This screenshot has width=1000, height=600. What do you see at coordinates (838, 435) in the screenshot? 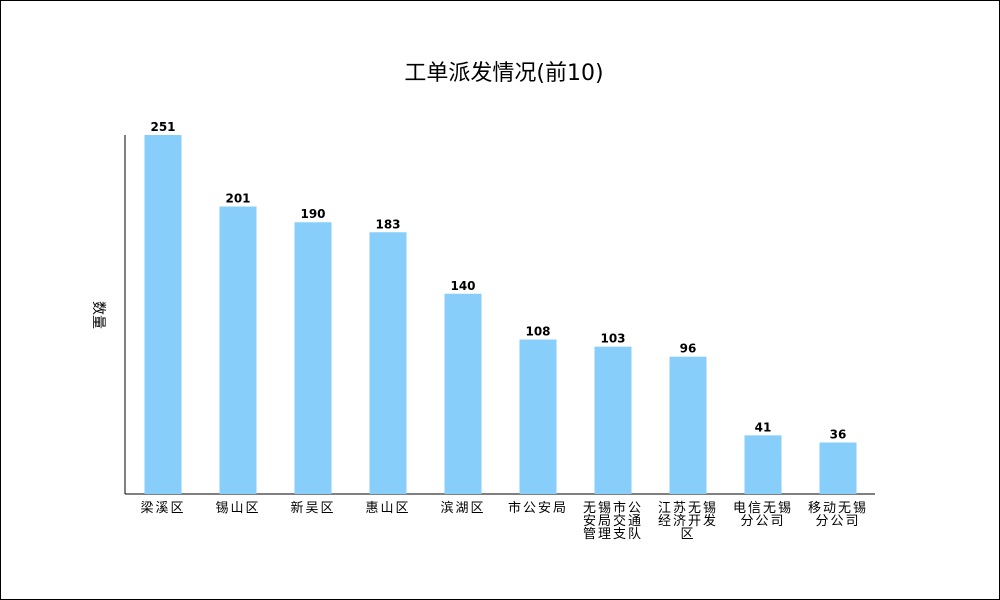
I see `value-label-9: 36` at bounding box center [838, 435].